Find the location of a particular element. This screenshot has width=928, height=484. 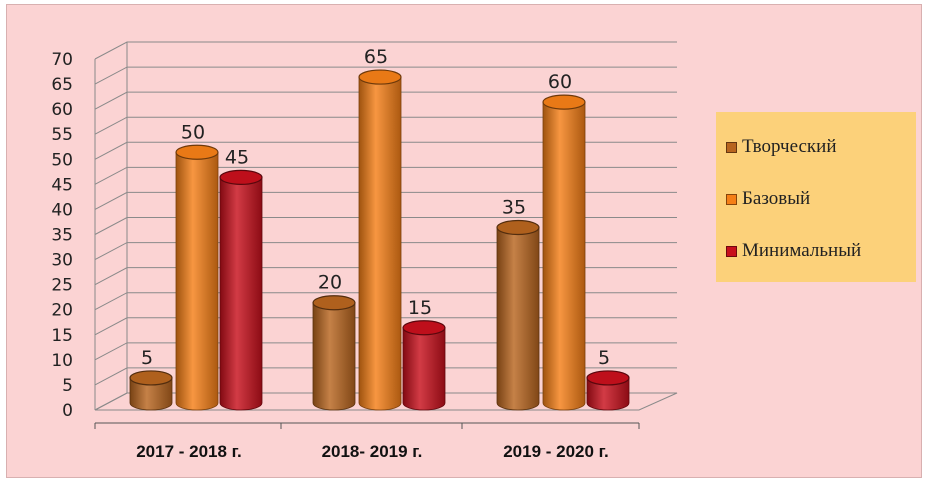

legend-swatch-minimalnyy is located at coordinates (731, 251).